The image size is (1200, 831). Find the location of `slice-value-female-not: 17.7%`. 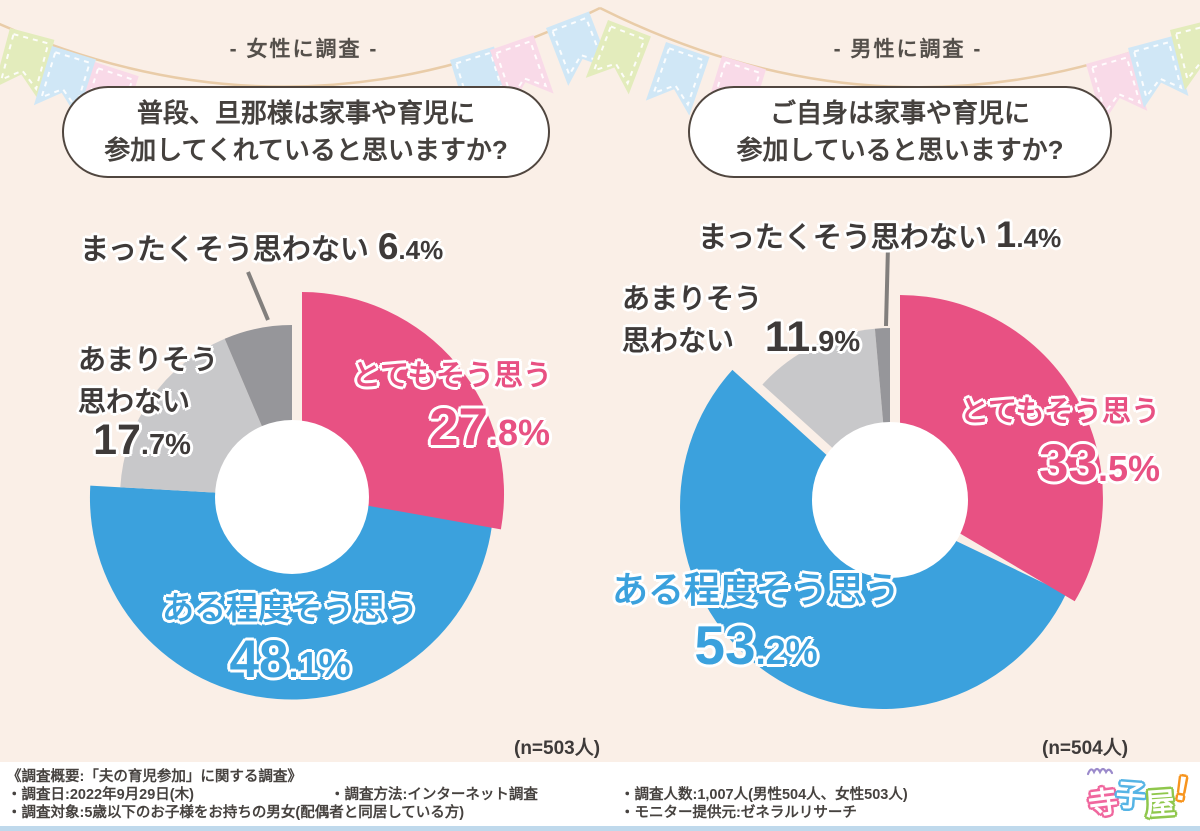

slice-value-female-not: 17.7% is located at coordinates (142, 440).